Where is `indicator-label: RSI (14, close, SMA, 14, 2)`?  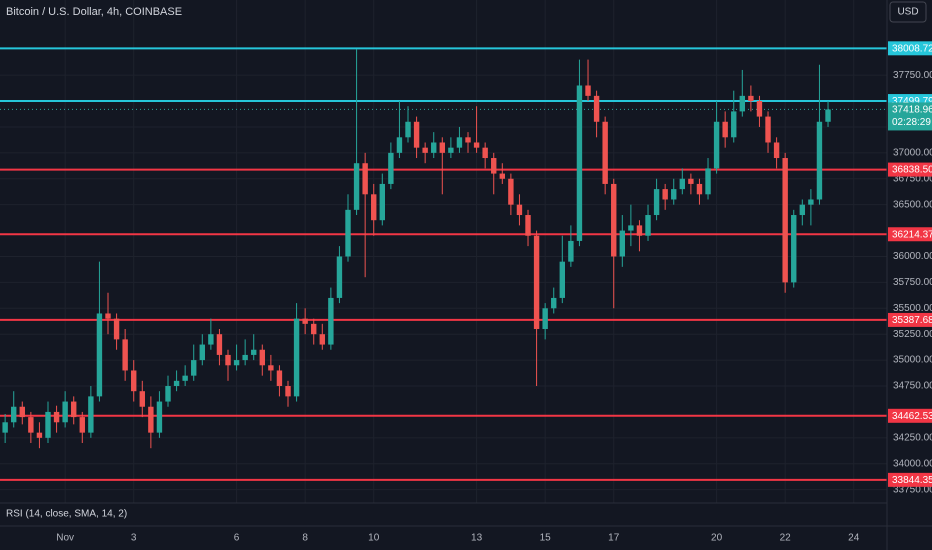
indicator-label: RSI (14, close, SMA, 14, 2) is located at coordinates (66, 514).